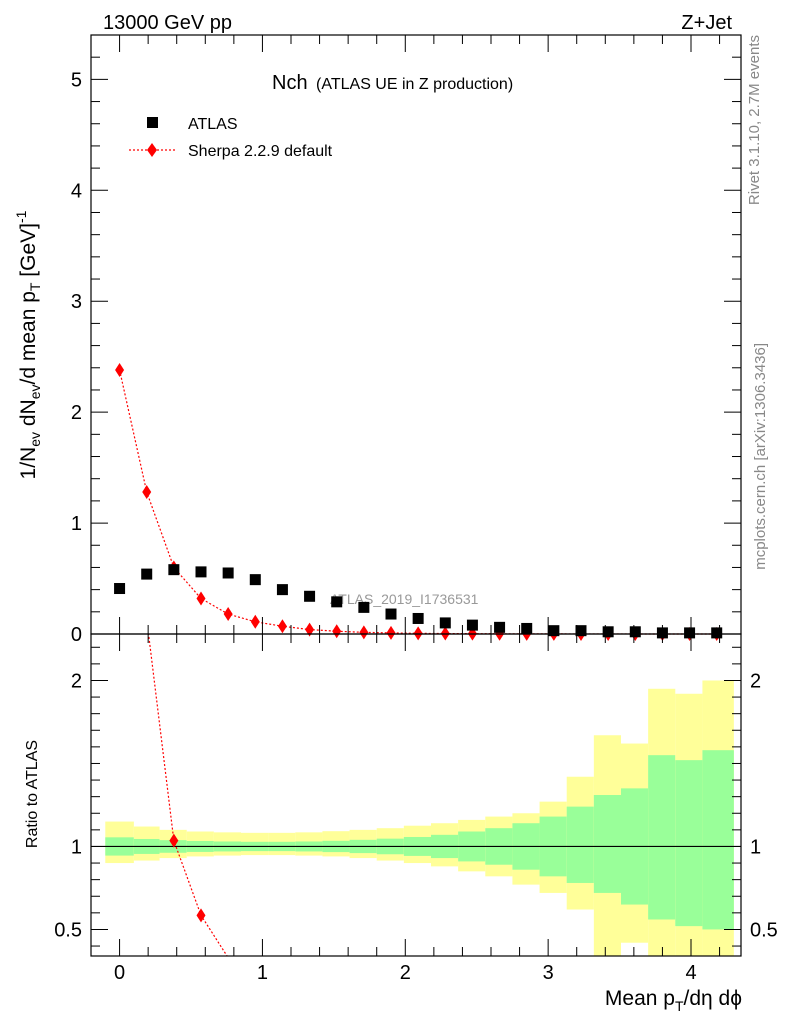 Image resolution: width=786 pixels, height=1024 pixels. I want to click on chart-title: Nch (ATLAS UE in Z production), so click(392, 83).